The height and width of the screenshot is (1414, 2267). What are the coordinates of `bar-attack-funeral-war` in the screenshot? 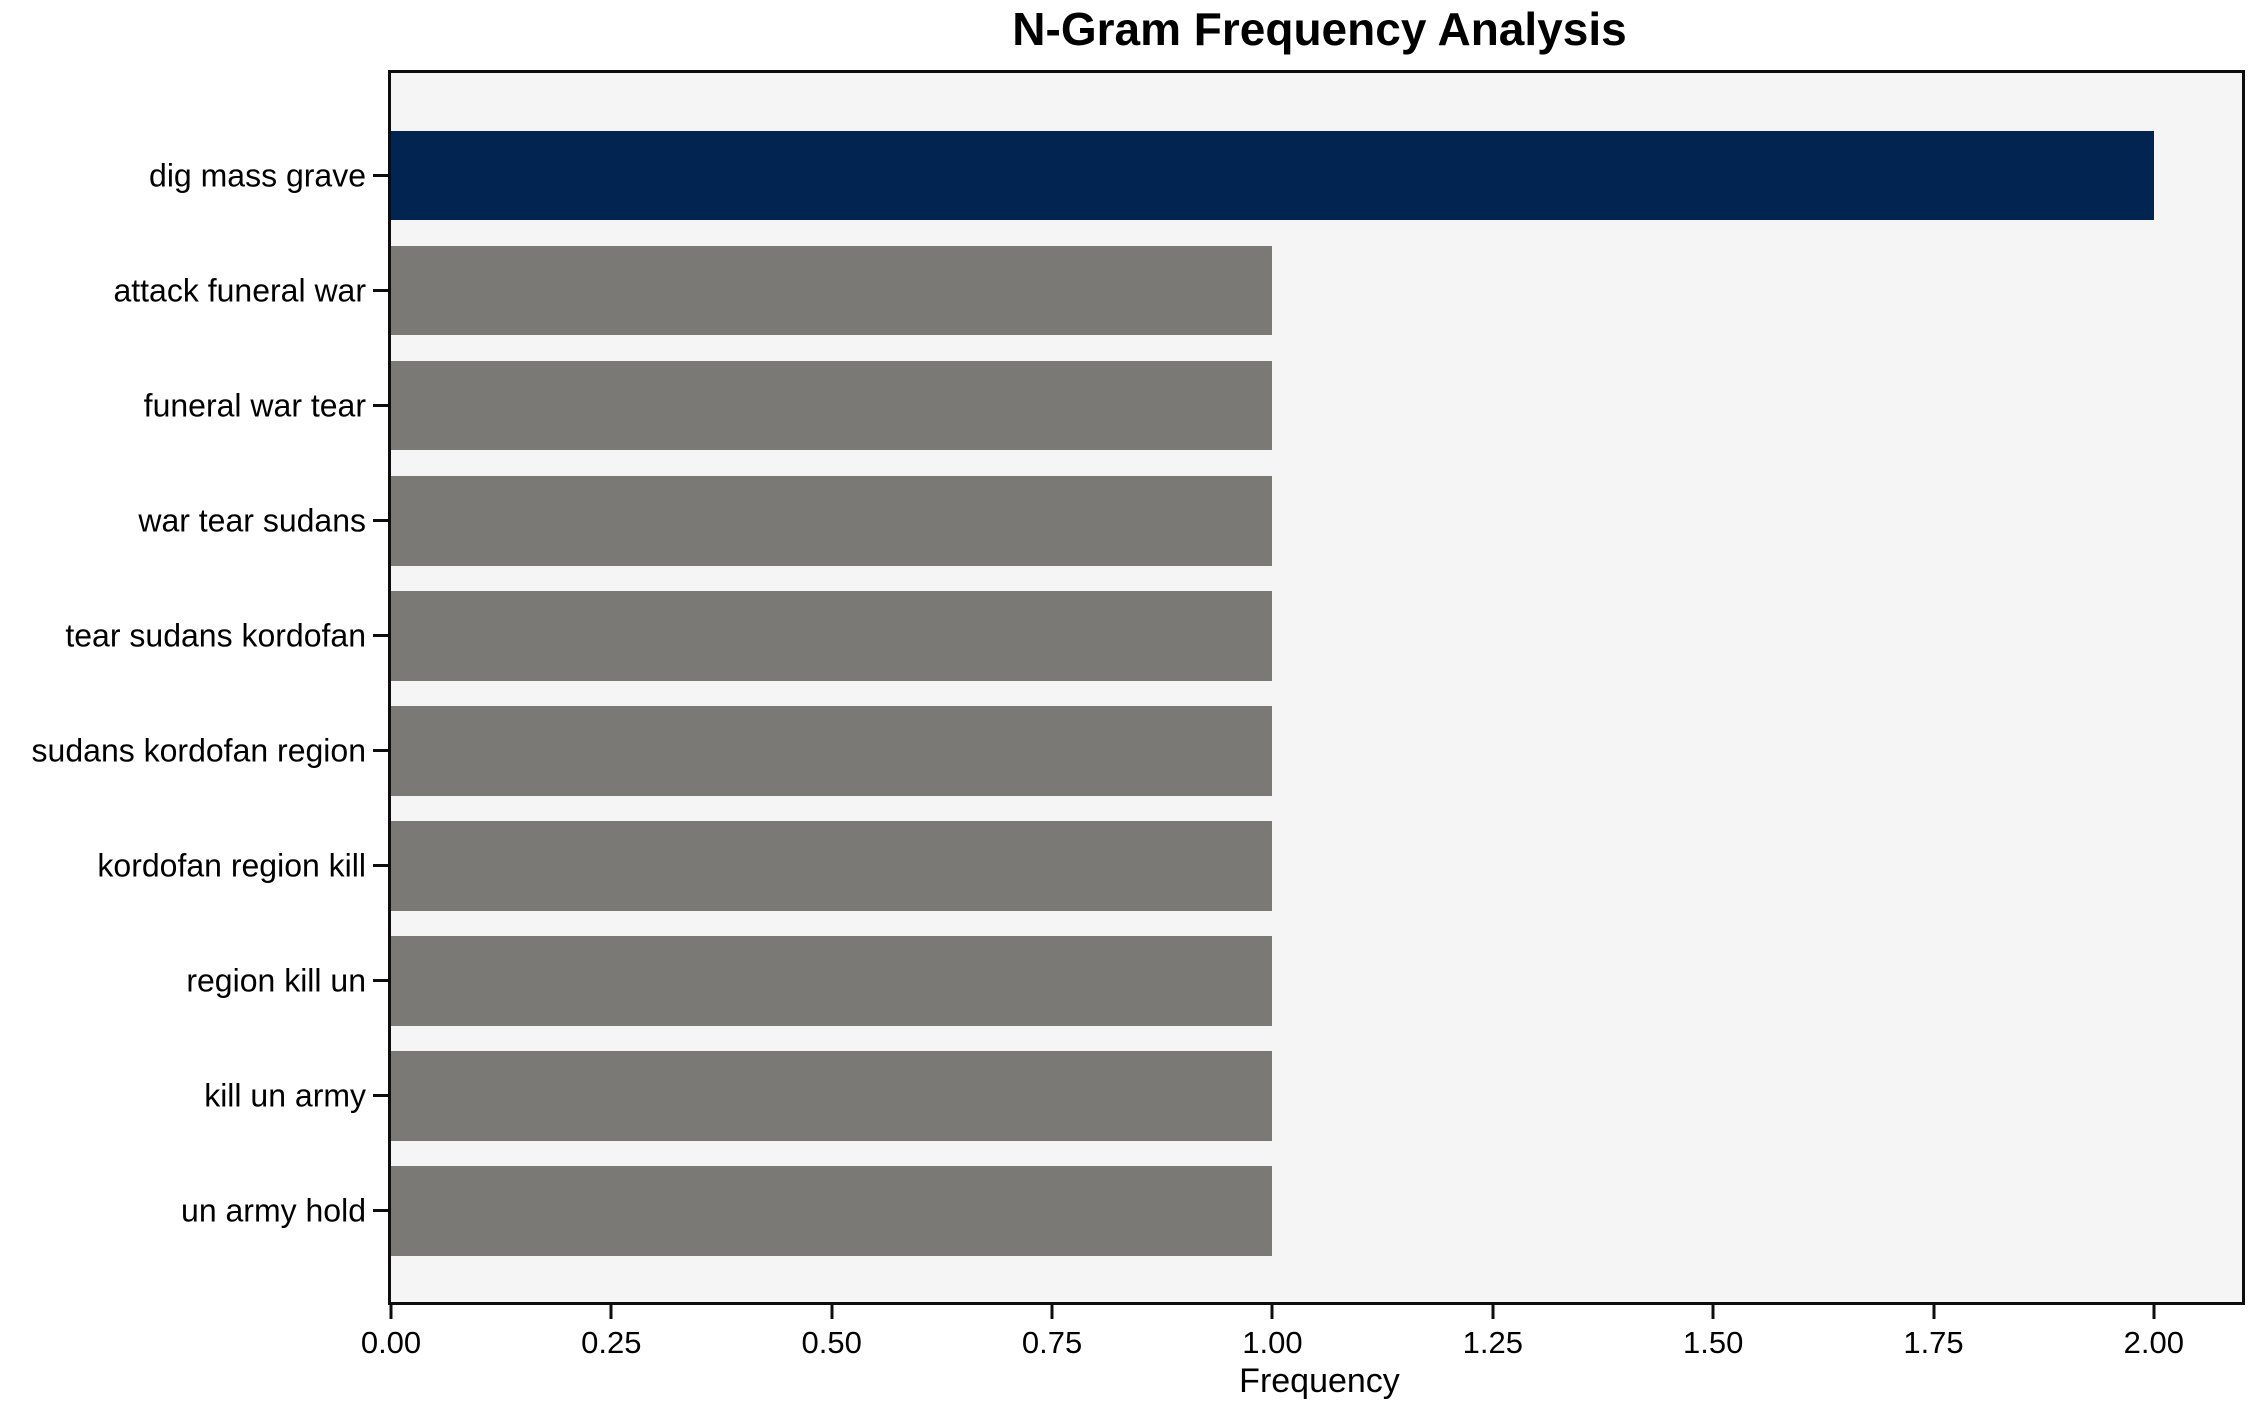 It's located at (832, 290).